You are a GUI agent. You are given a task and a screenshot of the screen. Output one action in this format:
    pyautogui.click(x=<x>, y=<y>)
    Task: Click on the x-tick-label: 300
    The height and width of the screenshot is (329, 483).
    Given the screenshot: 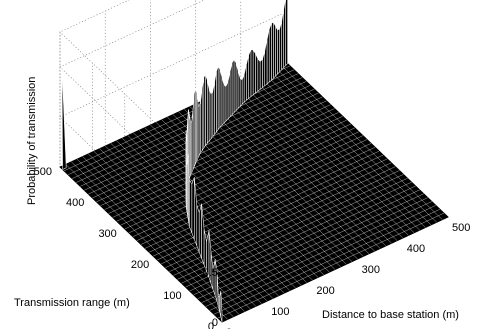 What is the action you would take?
    pyautogui.click(x=371, y=270)
    